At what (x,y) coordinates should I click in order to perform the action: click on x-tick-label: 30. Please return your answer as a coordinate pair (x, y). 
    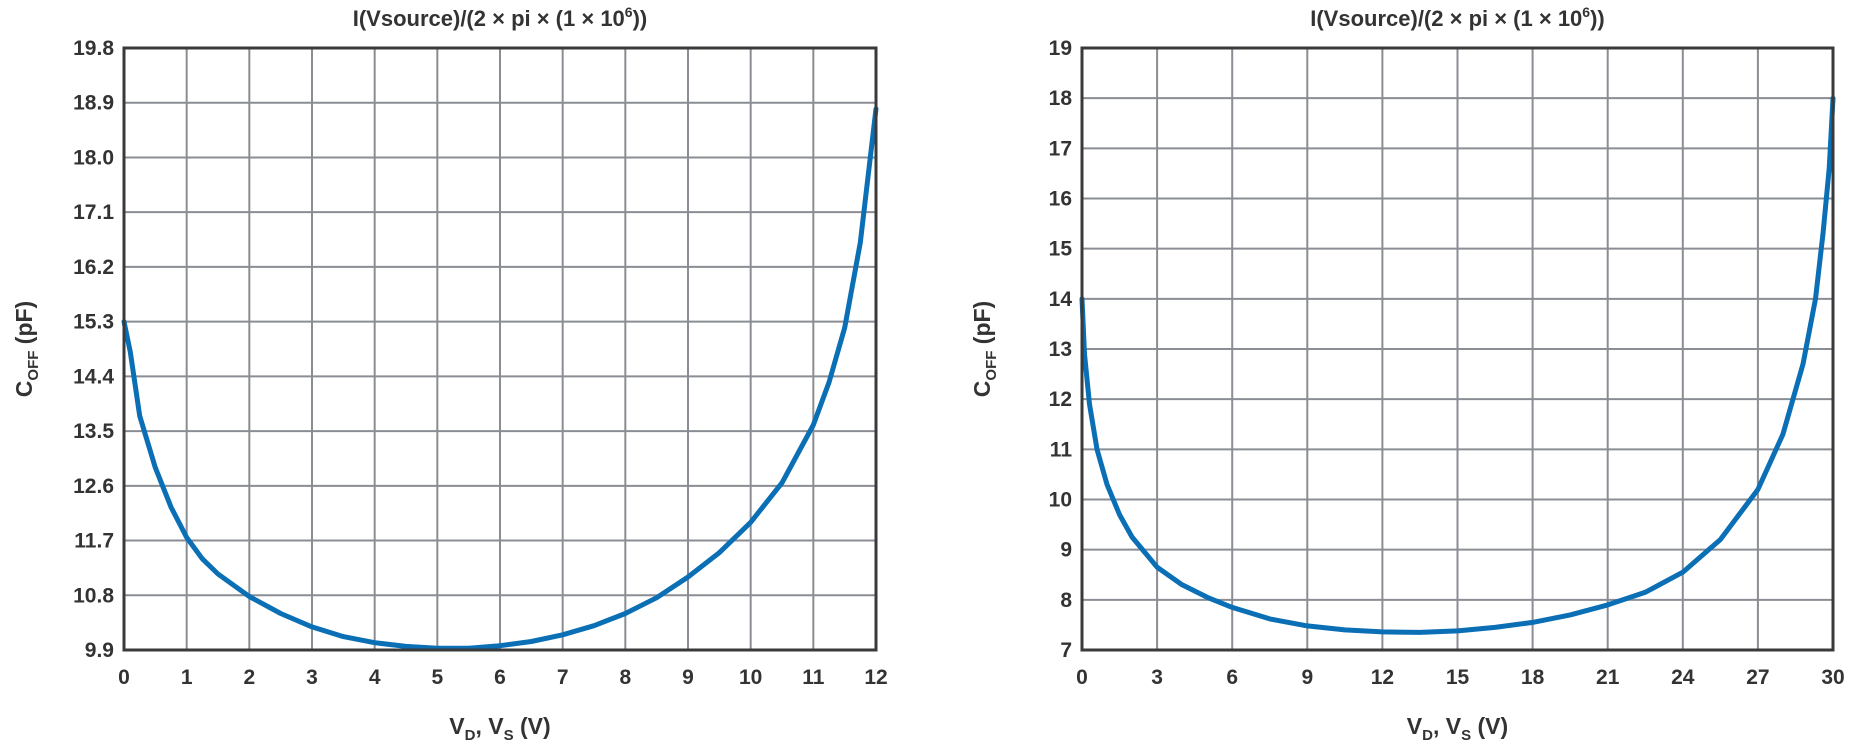
    Looking at the image, I should click on (1832, 677).